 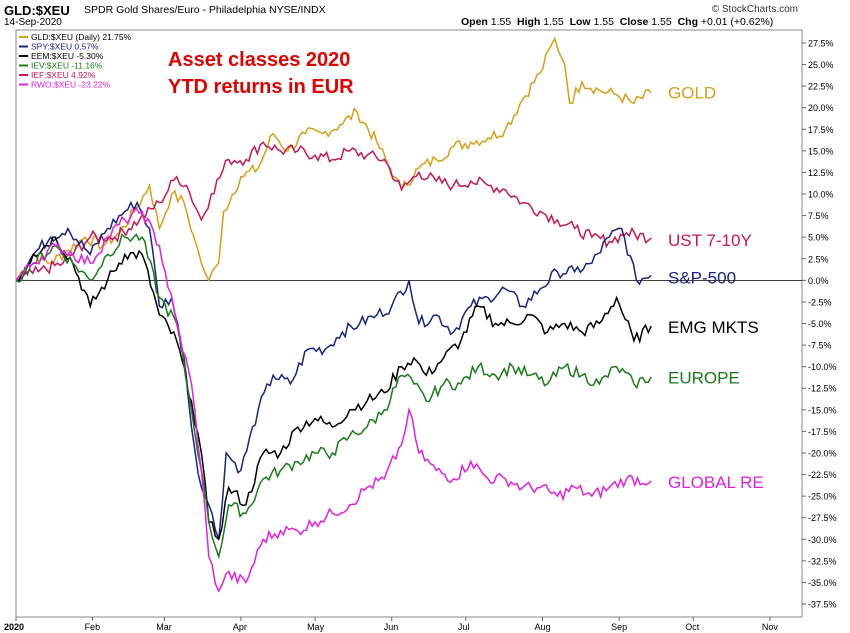 What do you see at coordinates (821, 43) in the screenshot?
I see `y-tick-label: 27.5%` at bounding box center [821, 43].